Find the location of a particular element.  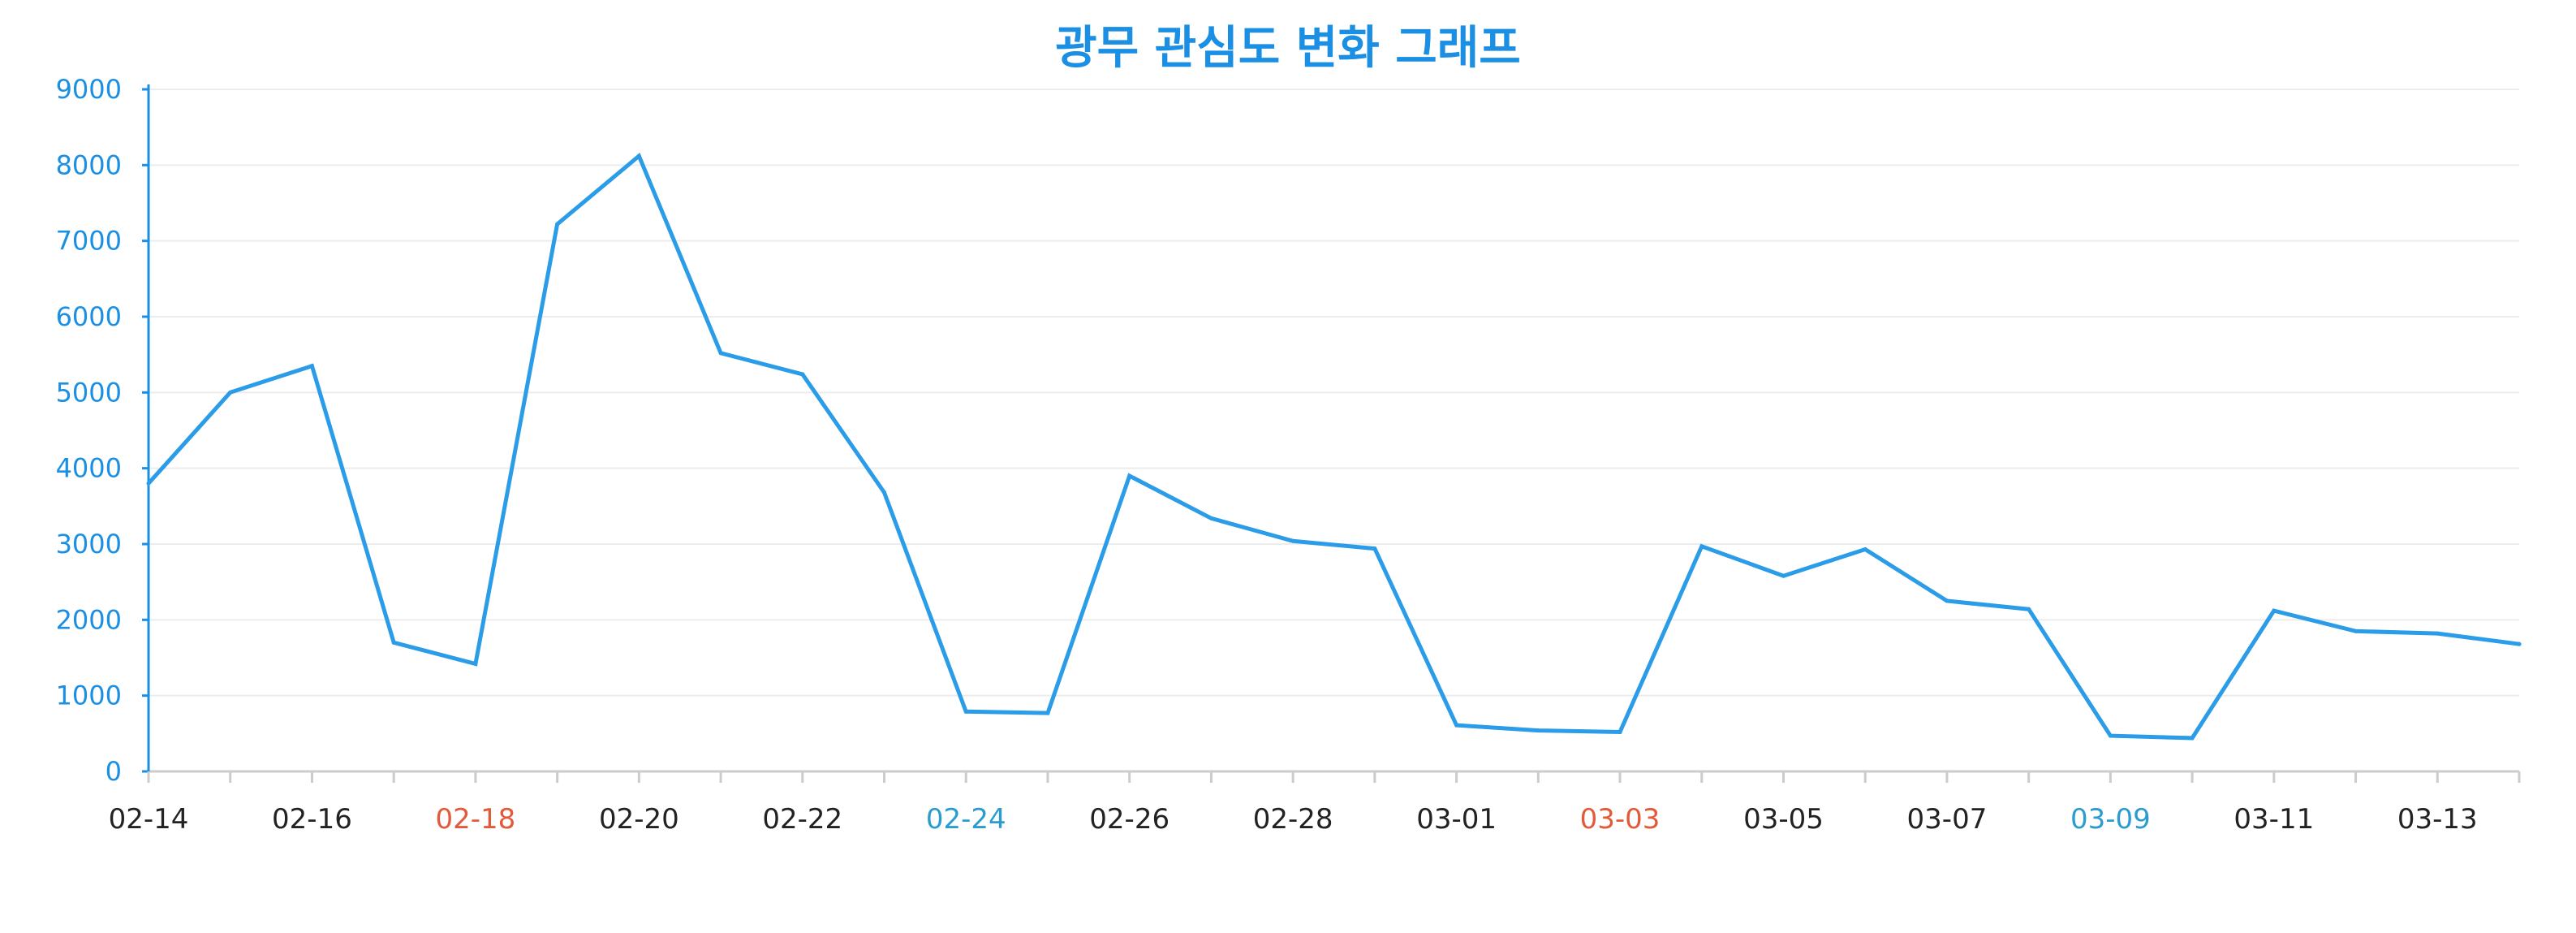

chart-title: 광무 관심도 변화 그래프 is located at coordinates (1288, 48).